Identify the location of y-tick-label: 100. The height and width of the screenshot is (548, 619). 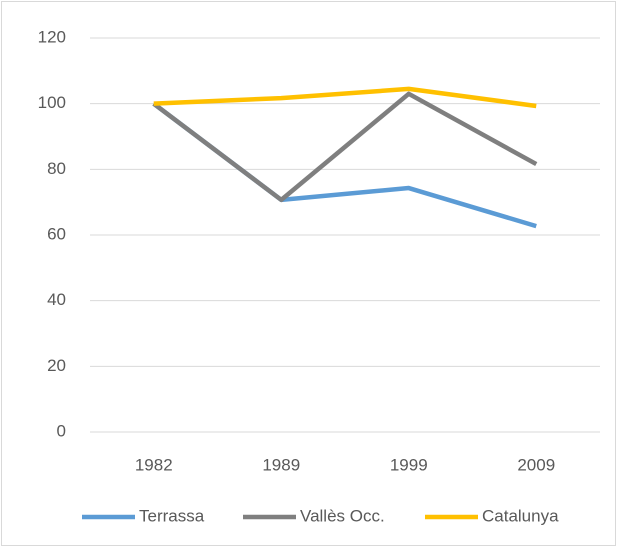
(52, 102).